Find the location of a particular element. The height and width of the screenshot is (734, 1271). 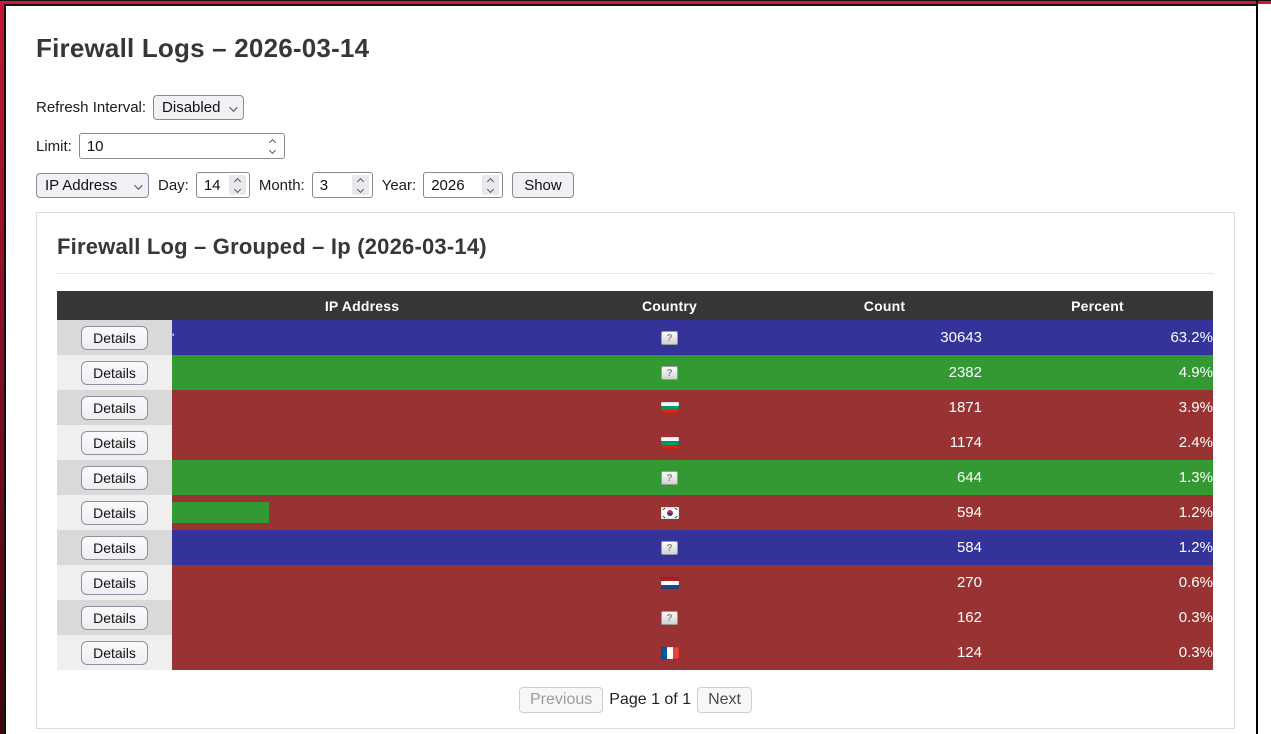

card-title: Firewall Log – Grouped – Ip (2026-03-14) is located at coordinates (272, 246).